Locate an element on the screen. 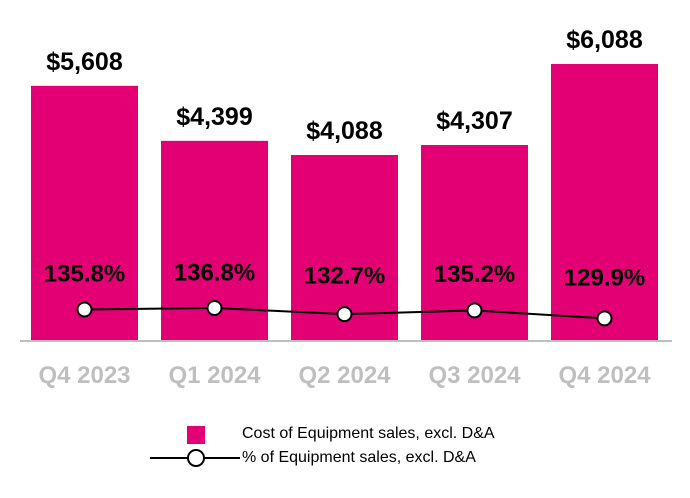  pct-value-label-2: 132.7% is located at coordinates (344, 276).